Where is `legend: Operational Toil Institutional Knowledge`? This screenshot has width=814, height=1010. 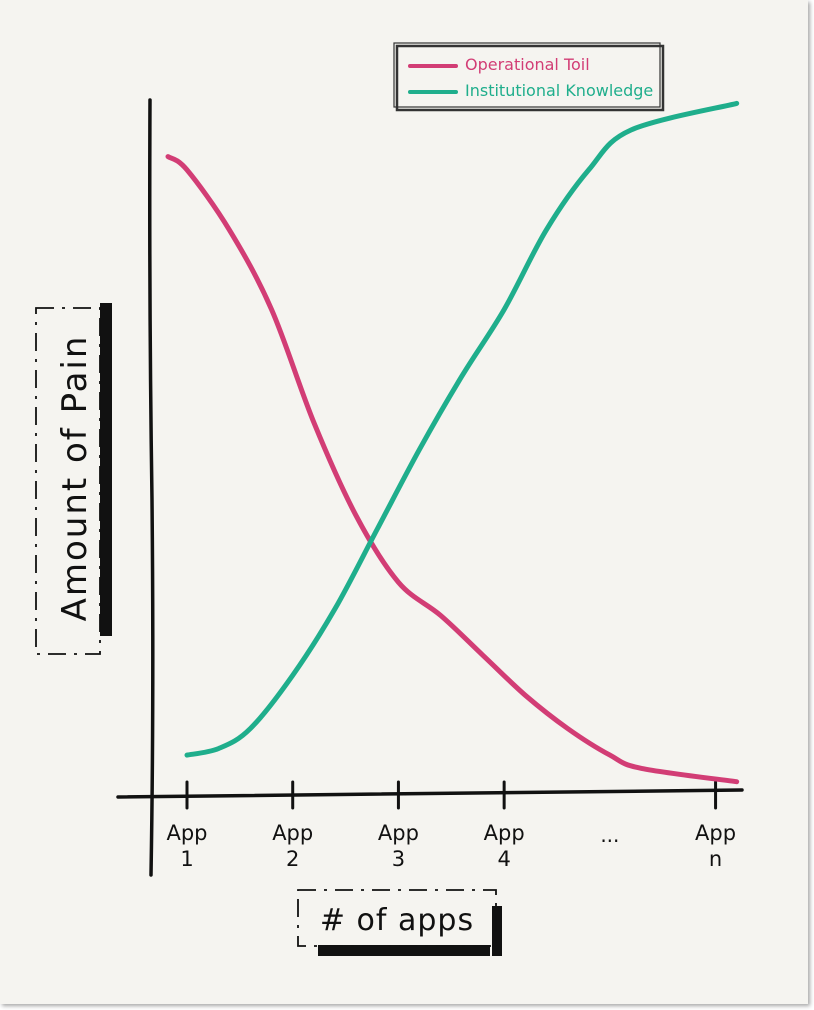
legend: Operational Toil Institutional Knowledge is located at coordinates (529, 77).